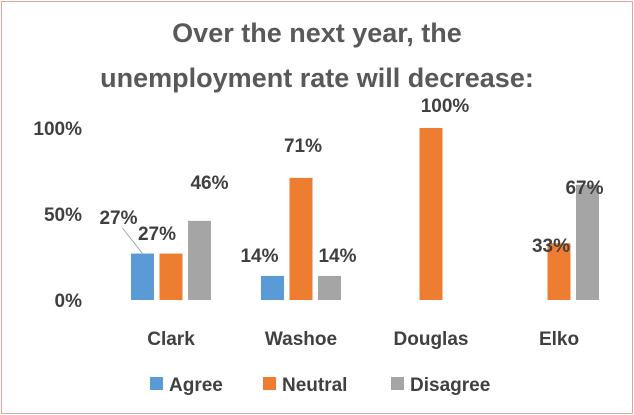  What do you see at coordinates (196, 385) in the screenshot?
I see `legend-label: Agree` at bounding box center [196, 385].